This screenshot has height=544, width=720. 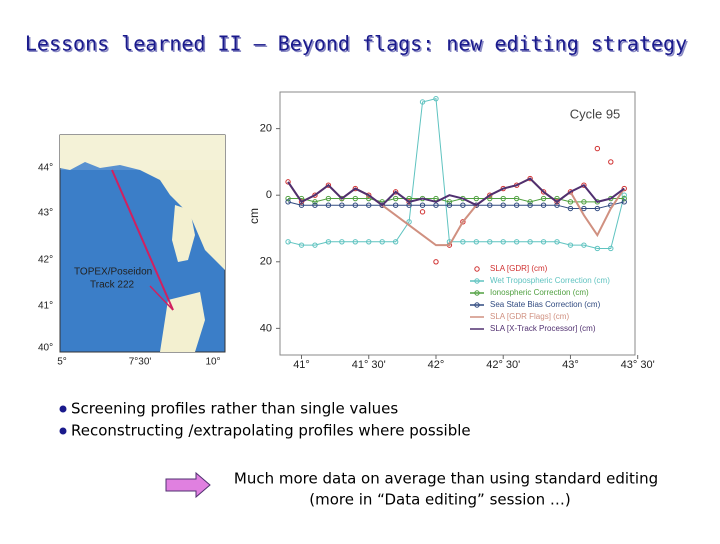 What do you see at coordinates (45, 348) in the screenshot?
I see `lat-label: 40°` at bounding box center [45, 348].